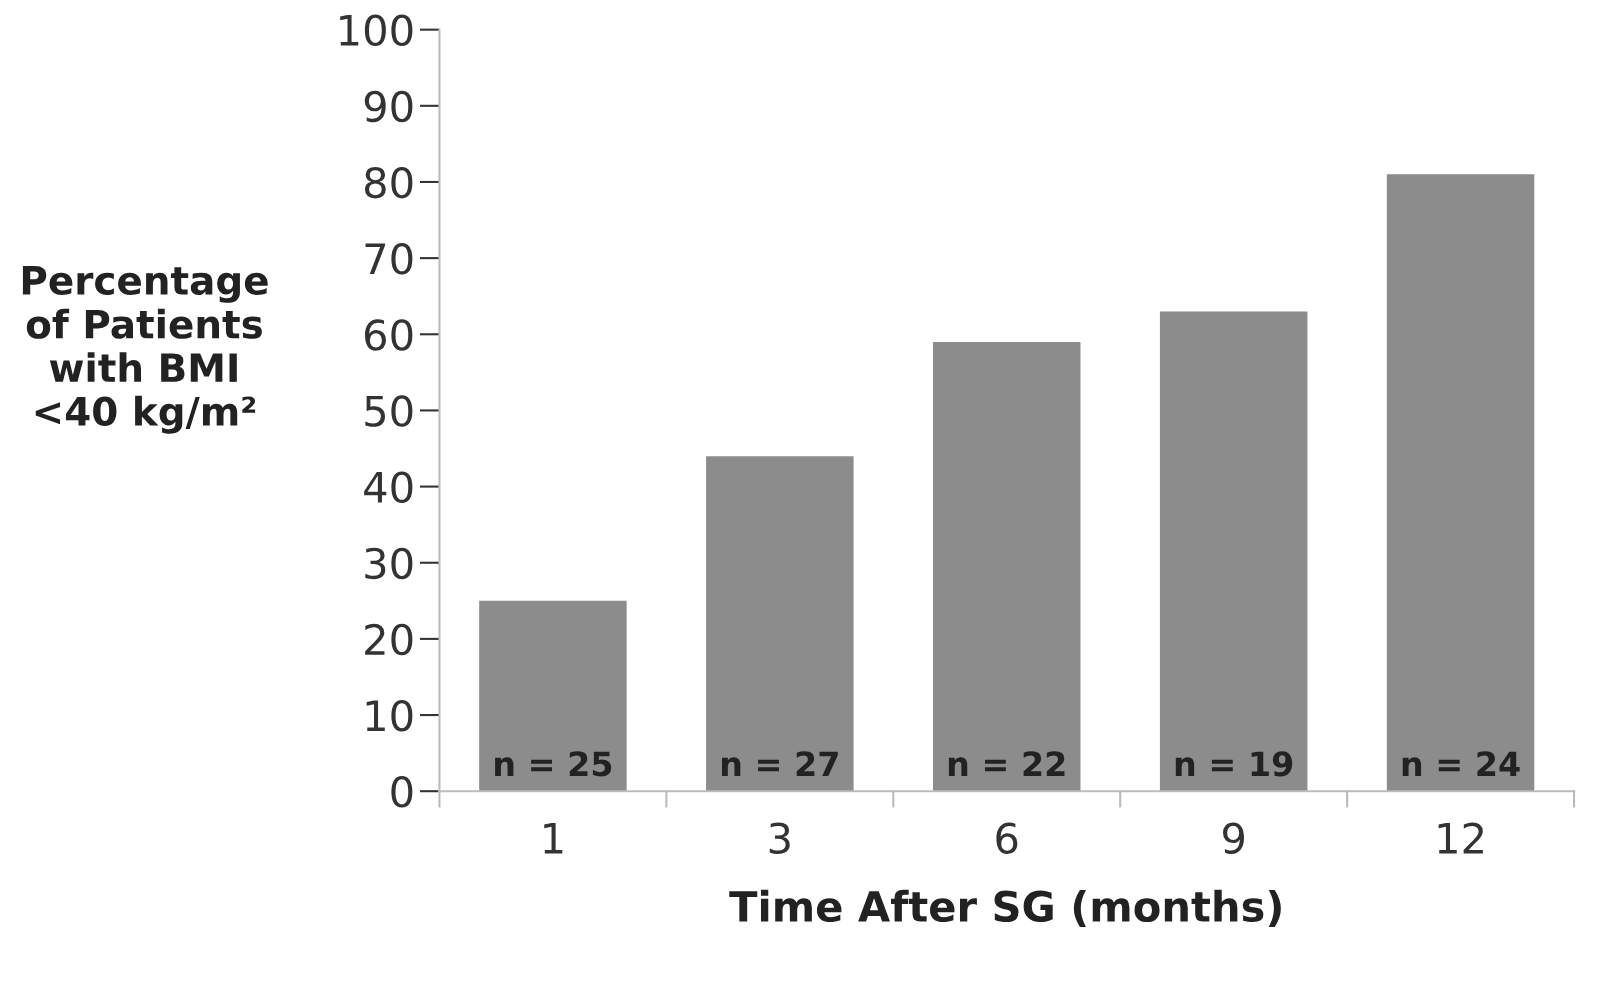 Image resolution: width=1598 pixels, height=989 pixels. Describe the element at coordinates (402, 792) in the screenshot. I see `y-tick-label: 0` at that location.